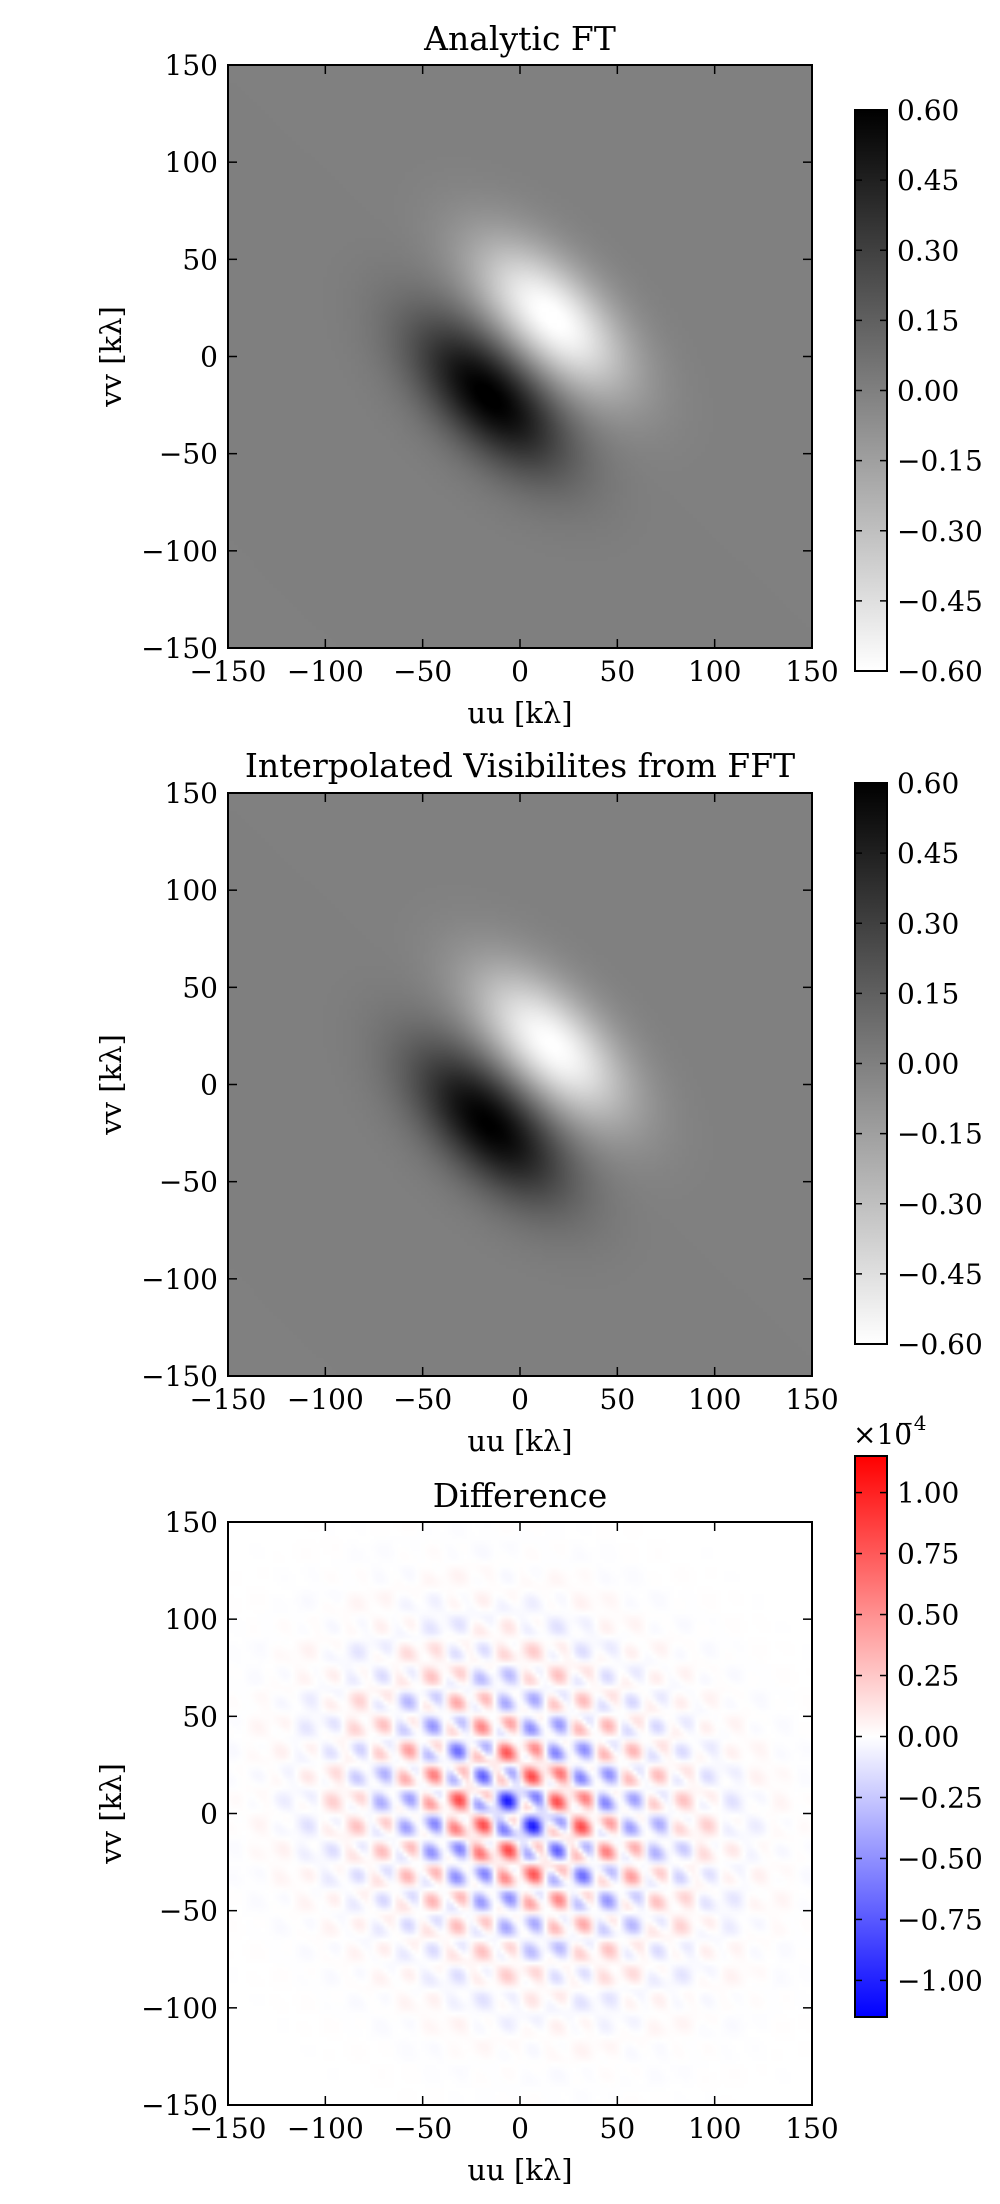  Describe the element at coordinates (519, 38) in the screenshot. I see `chart-title: Analytic FT` at that location.